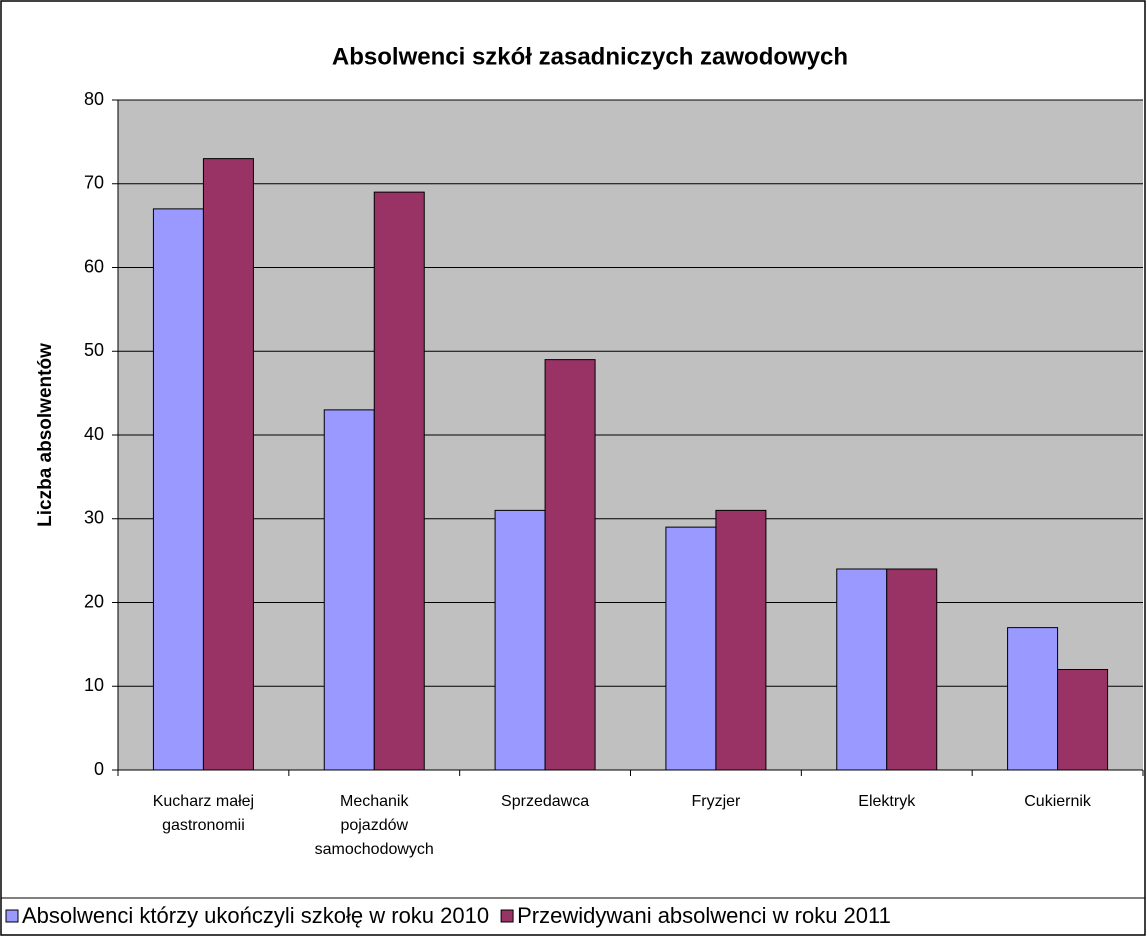 This screenshot has height=942, width=1147. What do you see at coordinates (94, 601) in the screenshot?
I see `y-tick-label: 20` at bounding box center [94, 601].